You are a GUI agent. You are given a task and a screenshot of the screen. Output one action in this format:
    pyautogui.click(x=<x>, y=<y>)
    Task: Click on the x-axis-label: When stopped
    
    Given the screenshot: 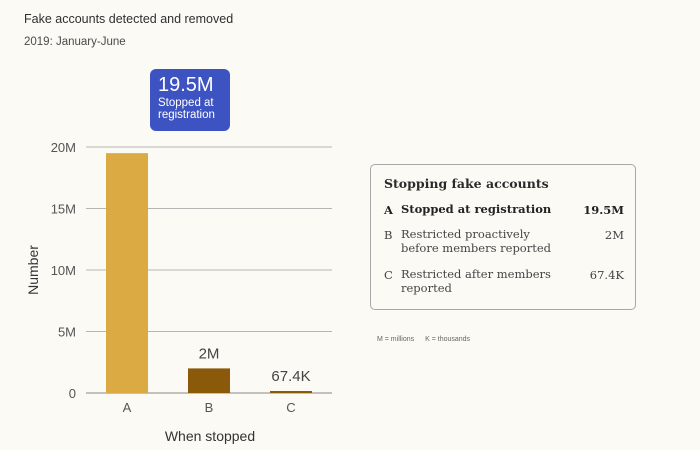 What is the action you would take?
    pyautogui.click(x=210, y=436)
    